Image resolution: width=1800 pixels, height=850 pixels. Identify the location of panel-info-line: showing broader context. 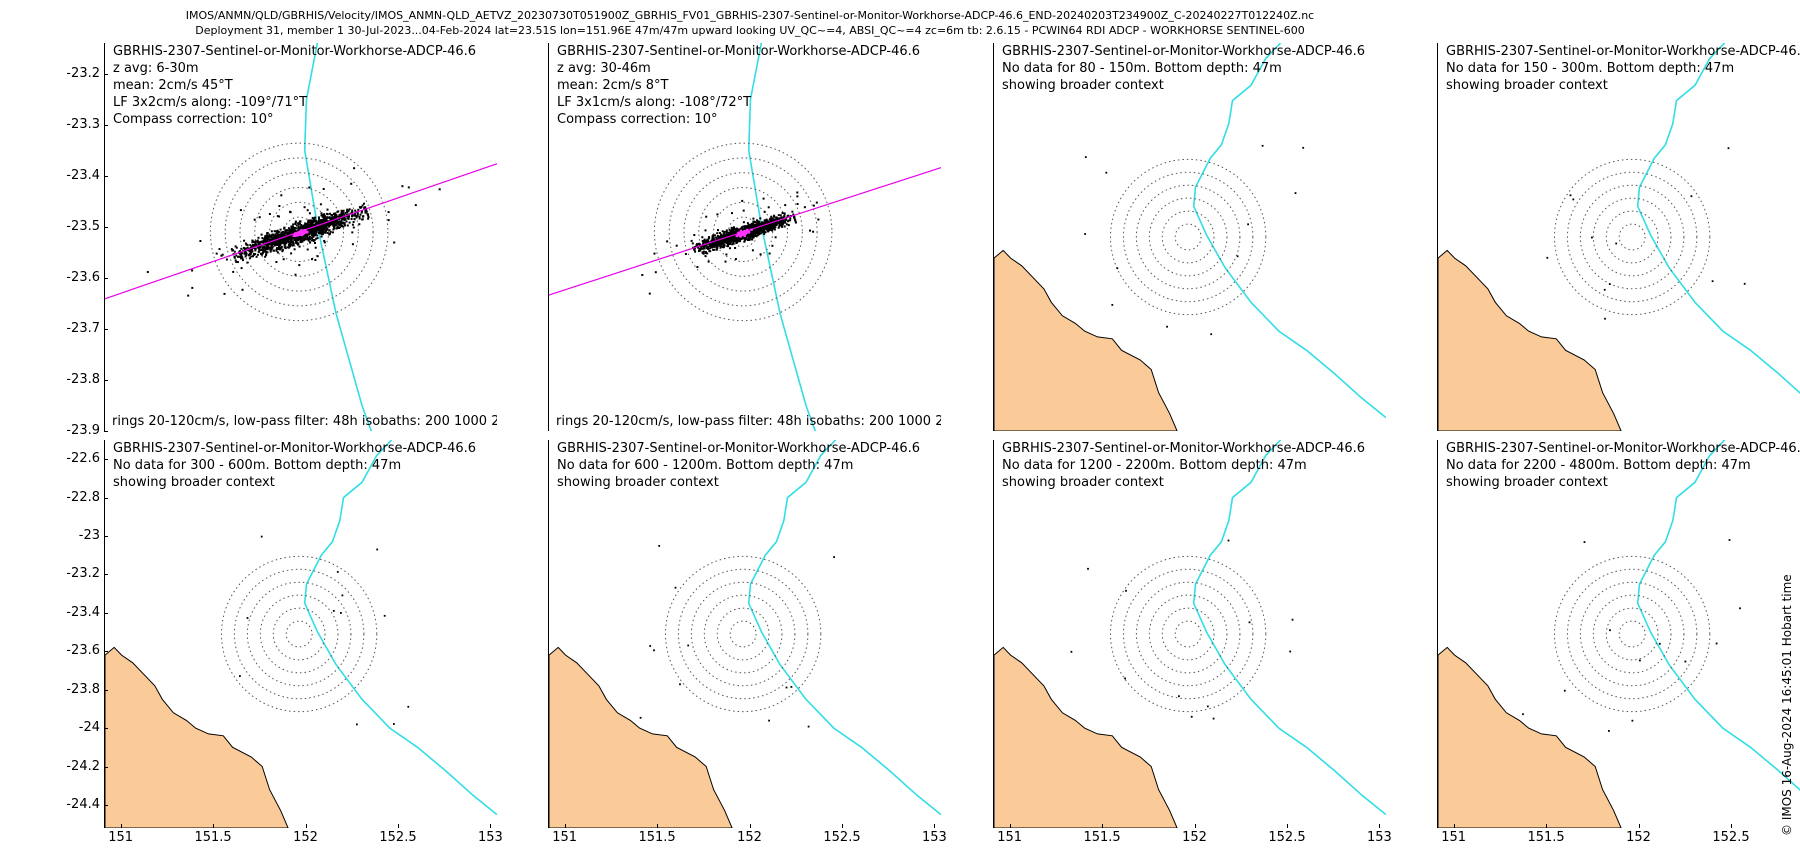
(1083, 482).